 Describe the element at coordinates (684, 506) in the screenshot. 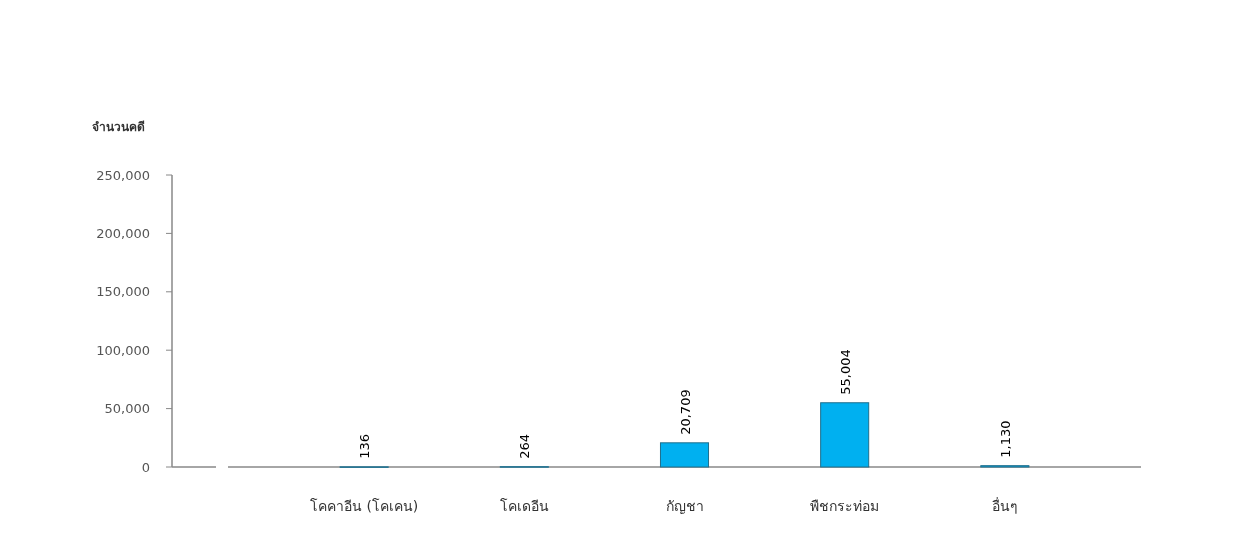

I see `x-tick-label: กัญชา` at that location.